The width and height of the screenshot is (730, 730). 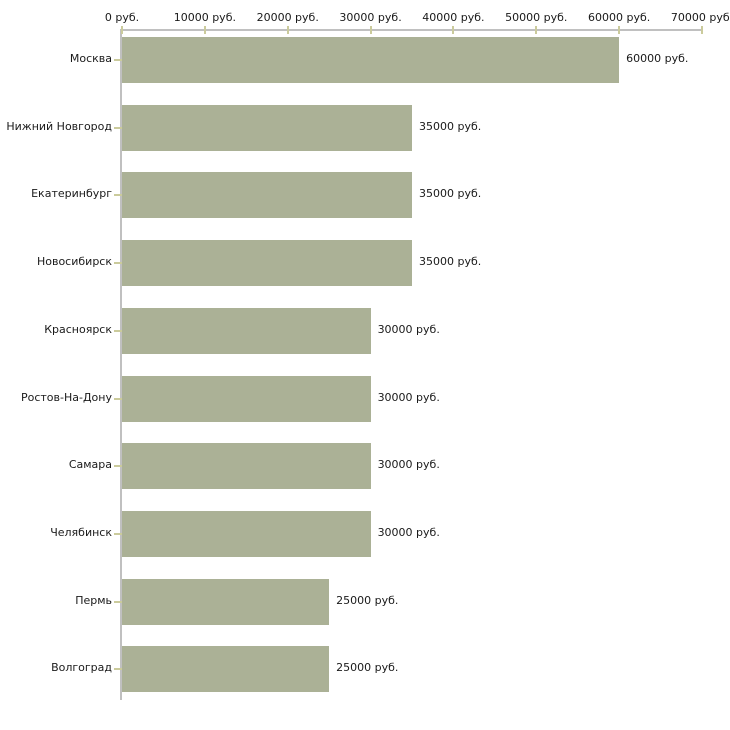 What do you see at coordinates (204, 17) in the screenshot?
I see `xlabel x-axis-tick-label: 10000 руб.` at bounding box center [204, 17].